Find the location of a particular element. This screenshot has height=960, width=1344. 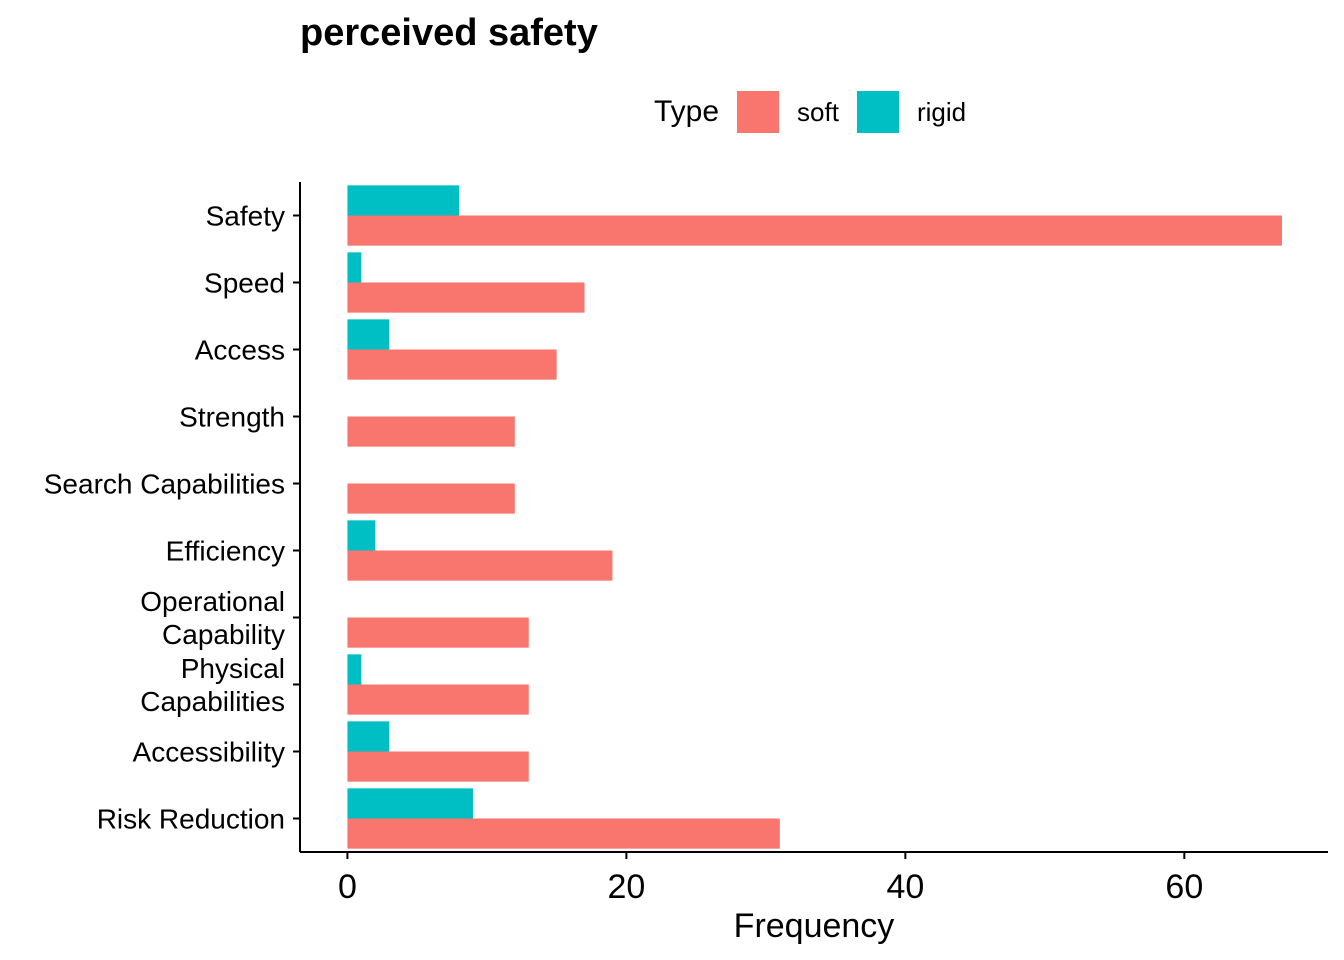

bar-soft-accessibility is located at coordinates (438, 766).